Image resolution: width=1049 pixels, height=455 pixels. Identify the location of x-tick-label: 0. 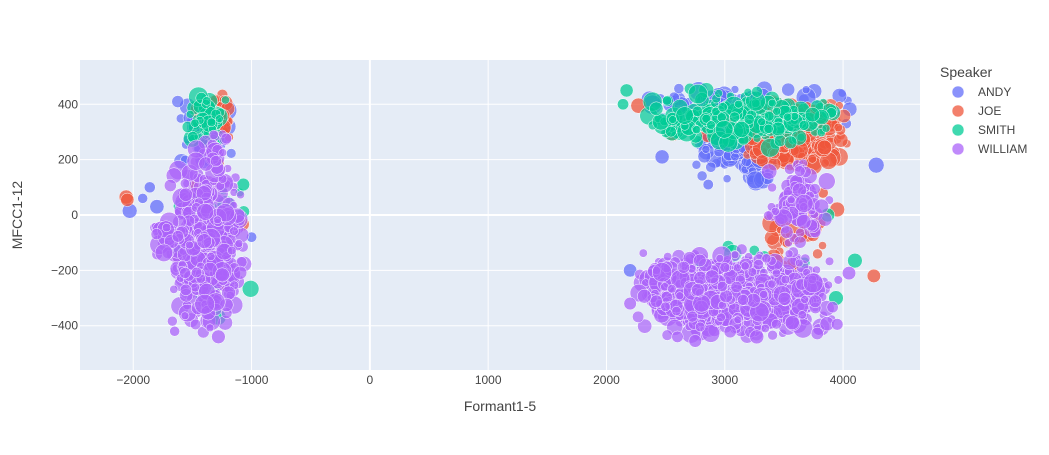
(370, 380).